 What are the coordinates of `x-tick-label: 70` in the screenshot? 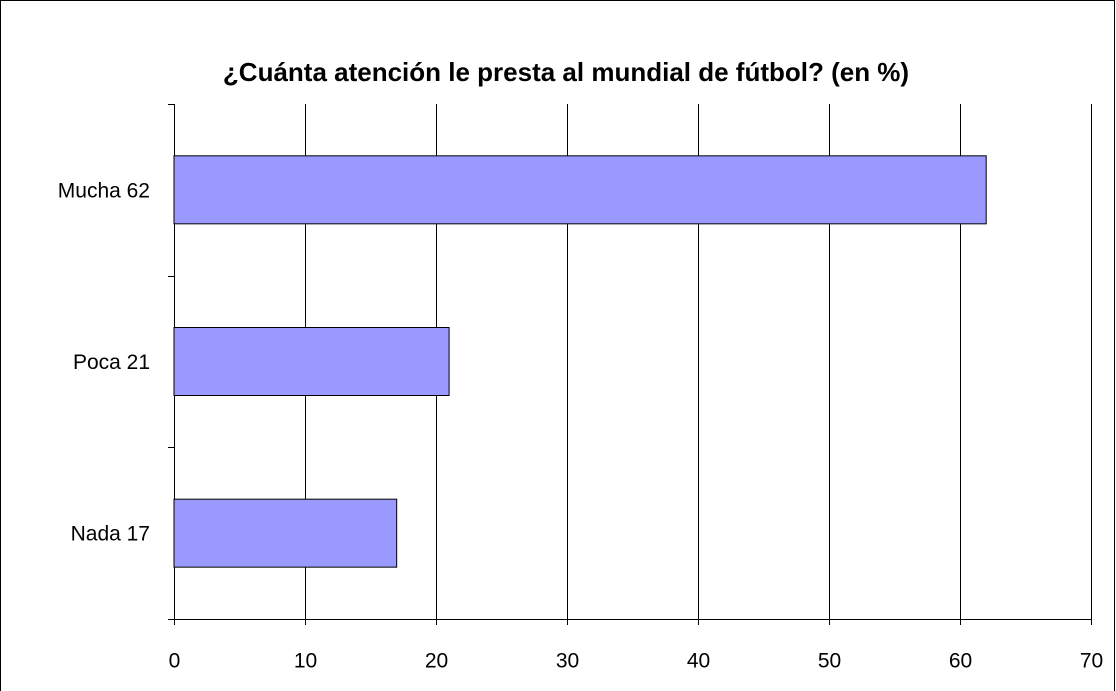 It's located at (1091, 661).